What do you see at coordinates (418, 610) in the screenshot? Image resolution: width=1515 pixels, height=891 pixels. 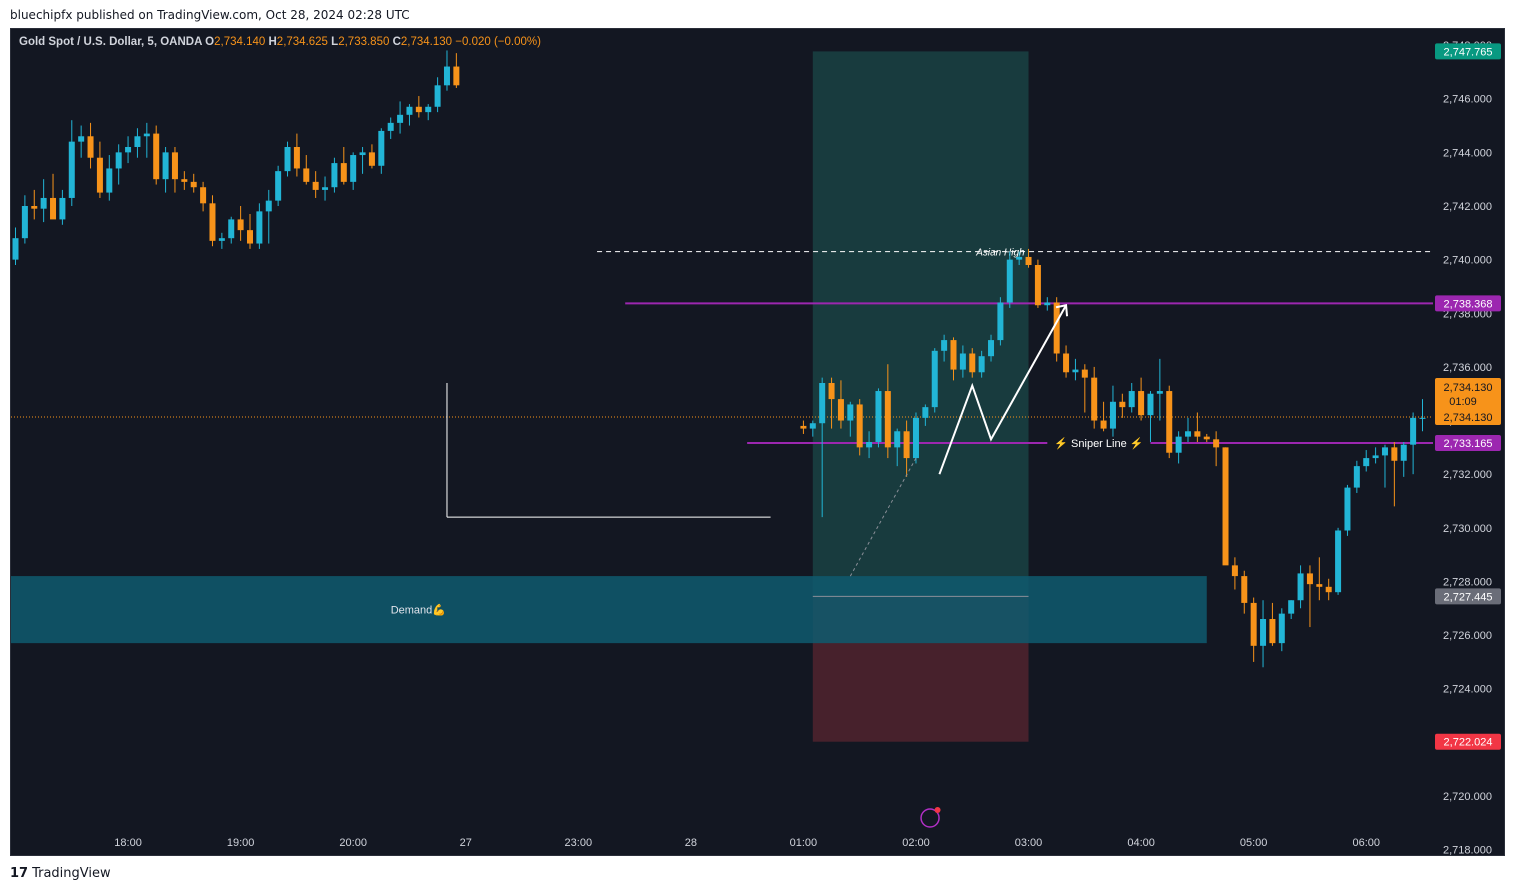 I see `demand-label: Demand💪` at bounding box center [418, 610].